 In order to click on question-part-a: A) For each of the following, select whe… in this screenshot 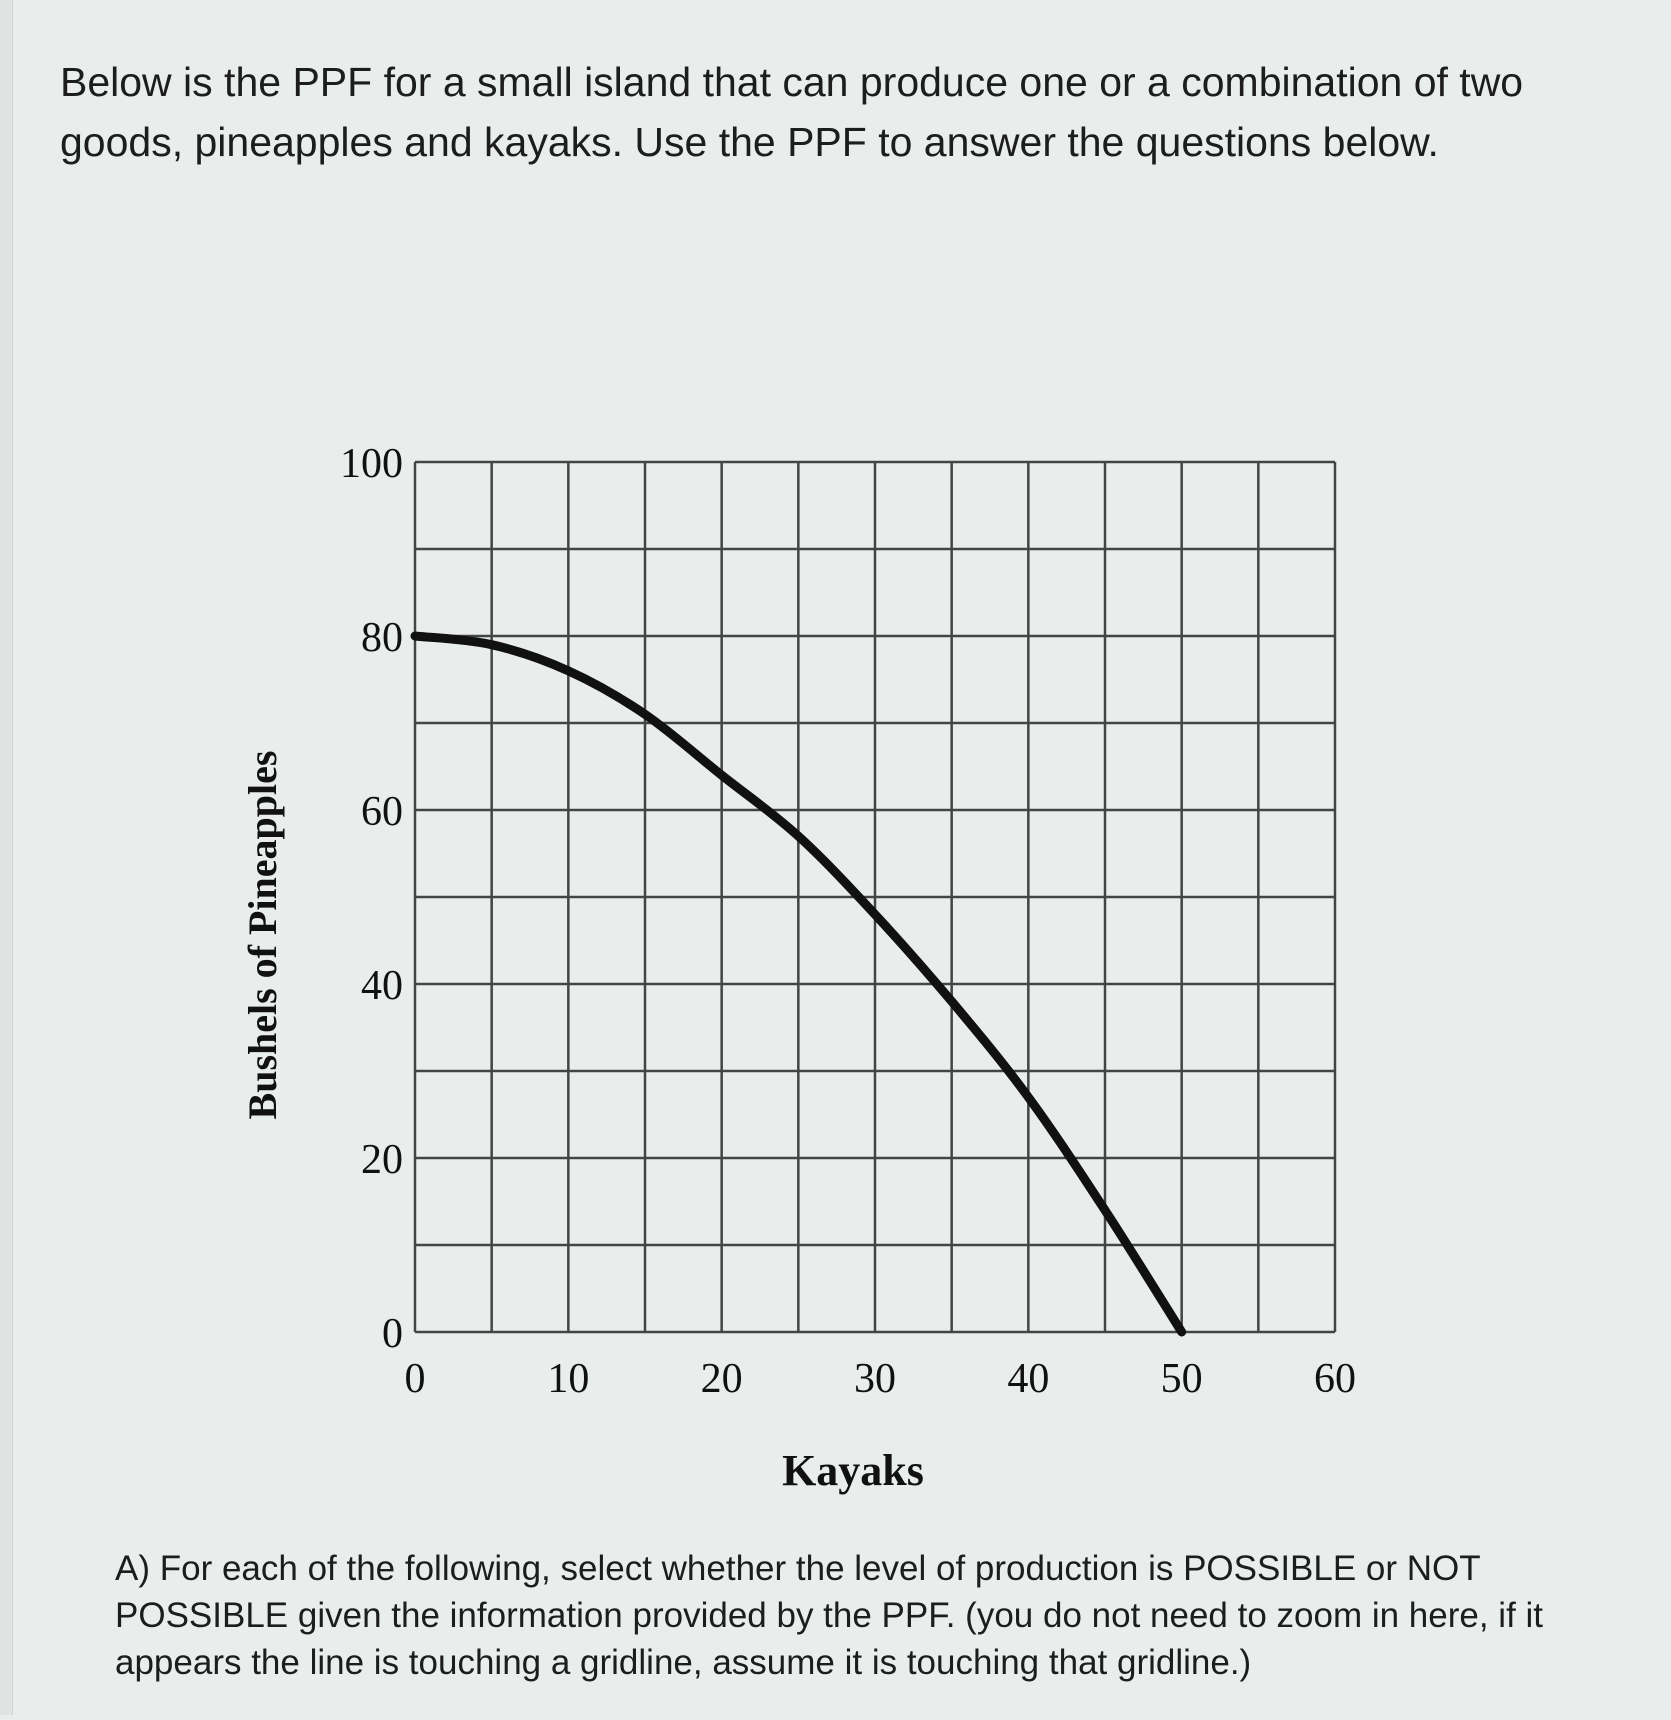, I will do `click(829, 1615)`.